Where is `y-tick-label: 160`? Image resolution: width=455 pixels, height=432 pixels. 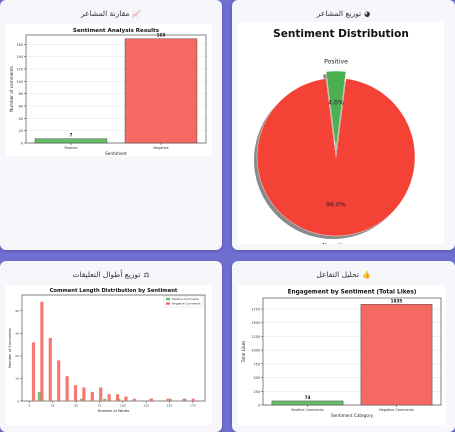 y-tick-label: 160 is located at coordinates (20, 45).